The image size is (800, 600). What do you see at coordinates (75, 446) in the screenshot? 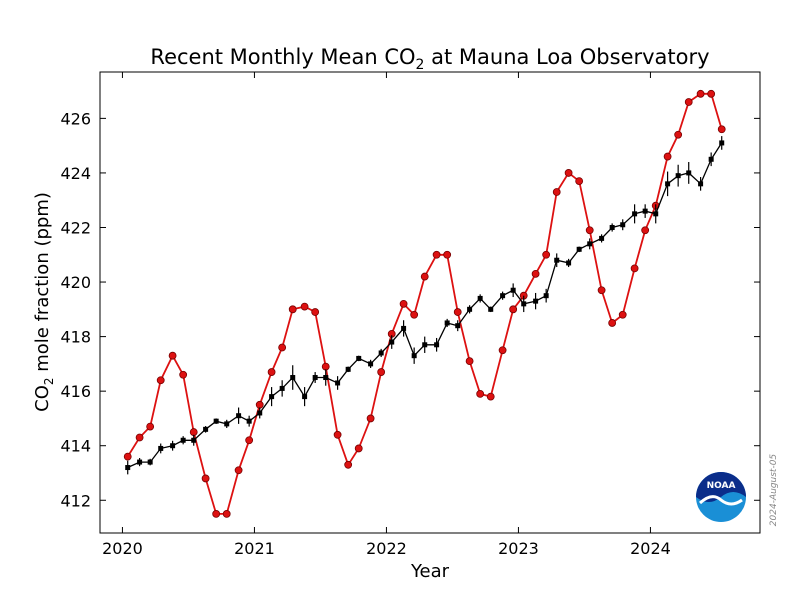
I see `y-tick-label: 414` at bounding box center [75, 446].